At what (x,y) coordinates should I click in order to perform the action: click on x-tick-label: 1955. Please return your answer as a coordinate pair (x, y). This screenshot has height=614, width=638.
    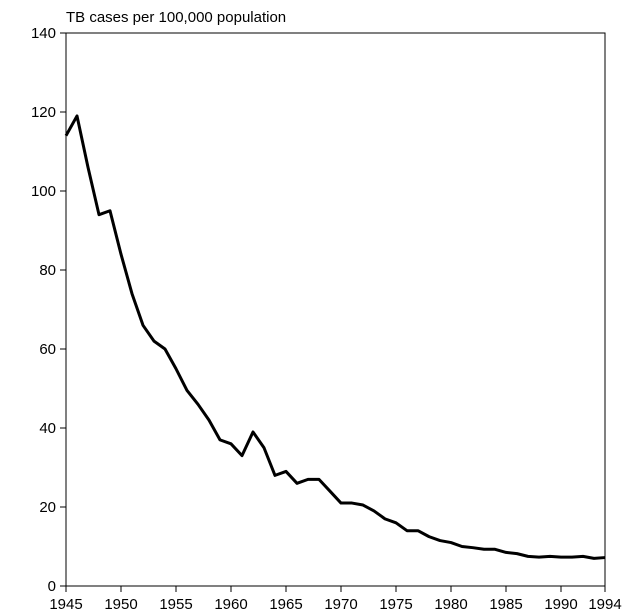
    Looking at the image, I should click on (175, 604).